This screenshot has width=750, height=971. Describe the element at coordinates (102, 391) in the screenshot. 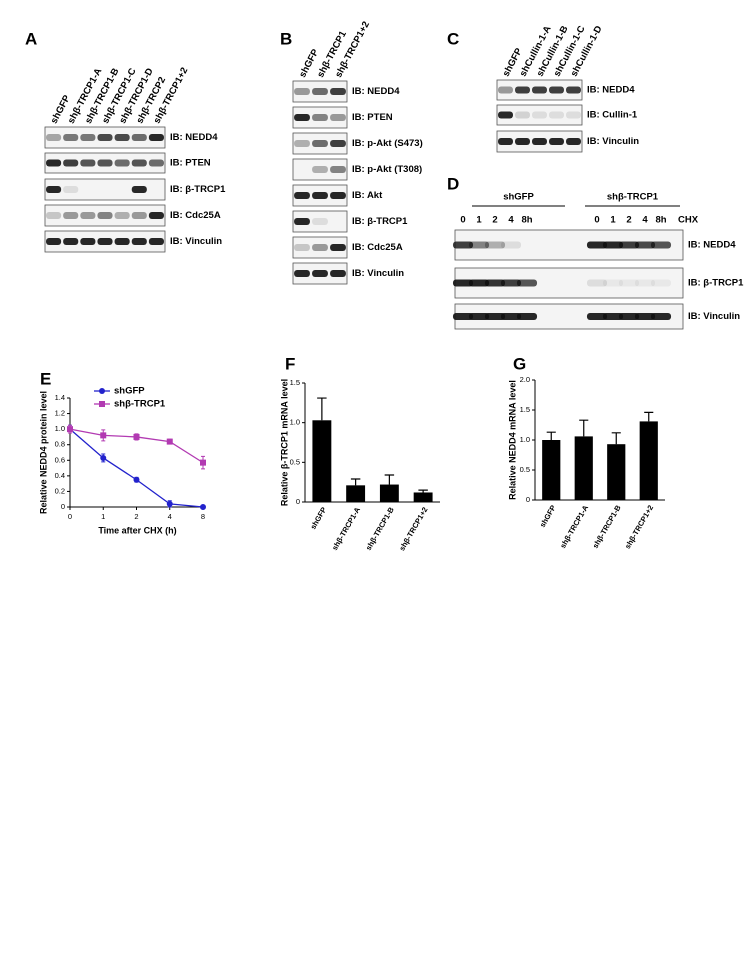

I see `legend-marker` at that location.